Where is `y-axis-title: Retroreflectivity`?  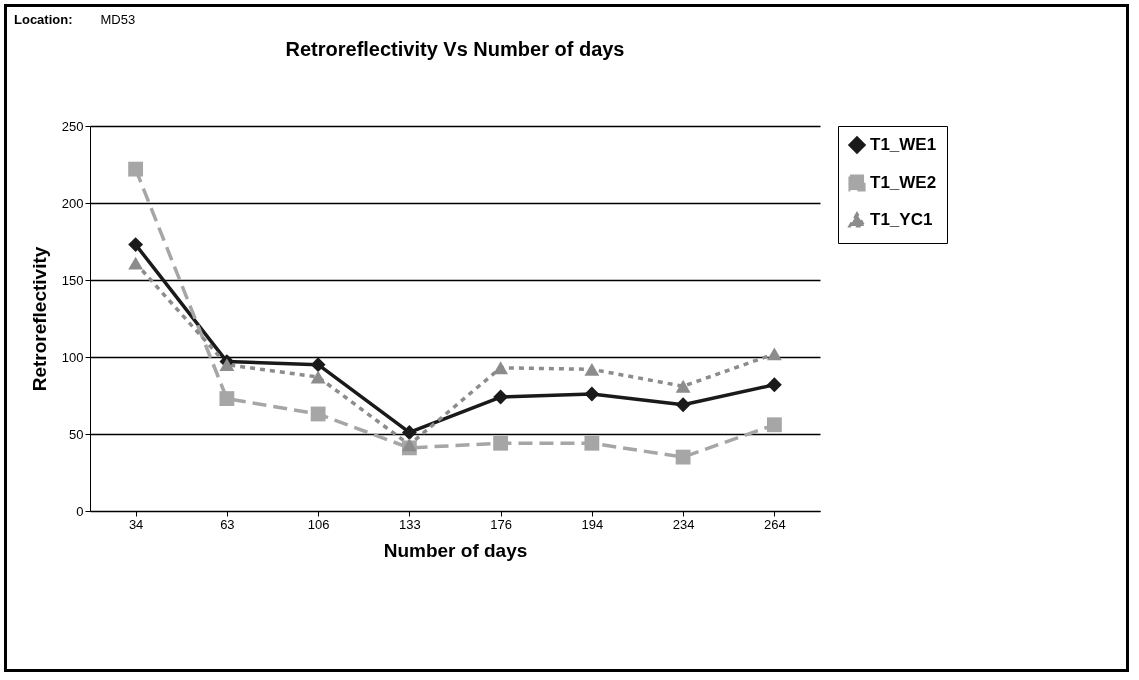 y-axis-title: Retroreflectivity is located at coordinates (39, 319).